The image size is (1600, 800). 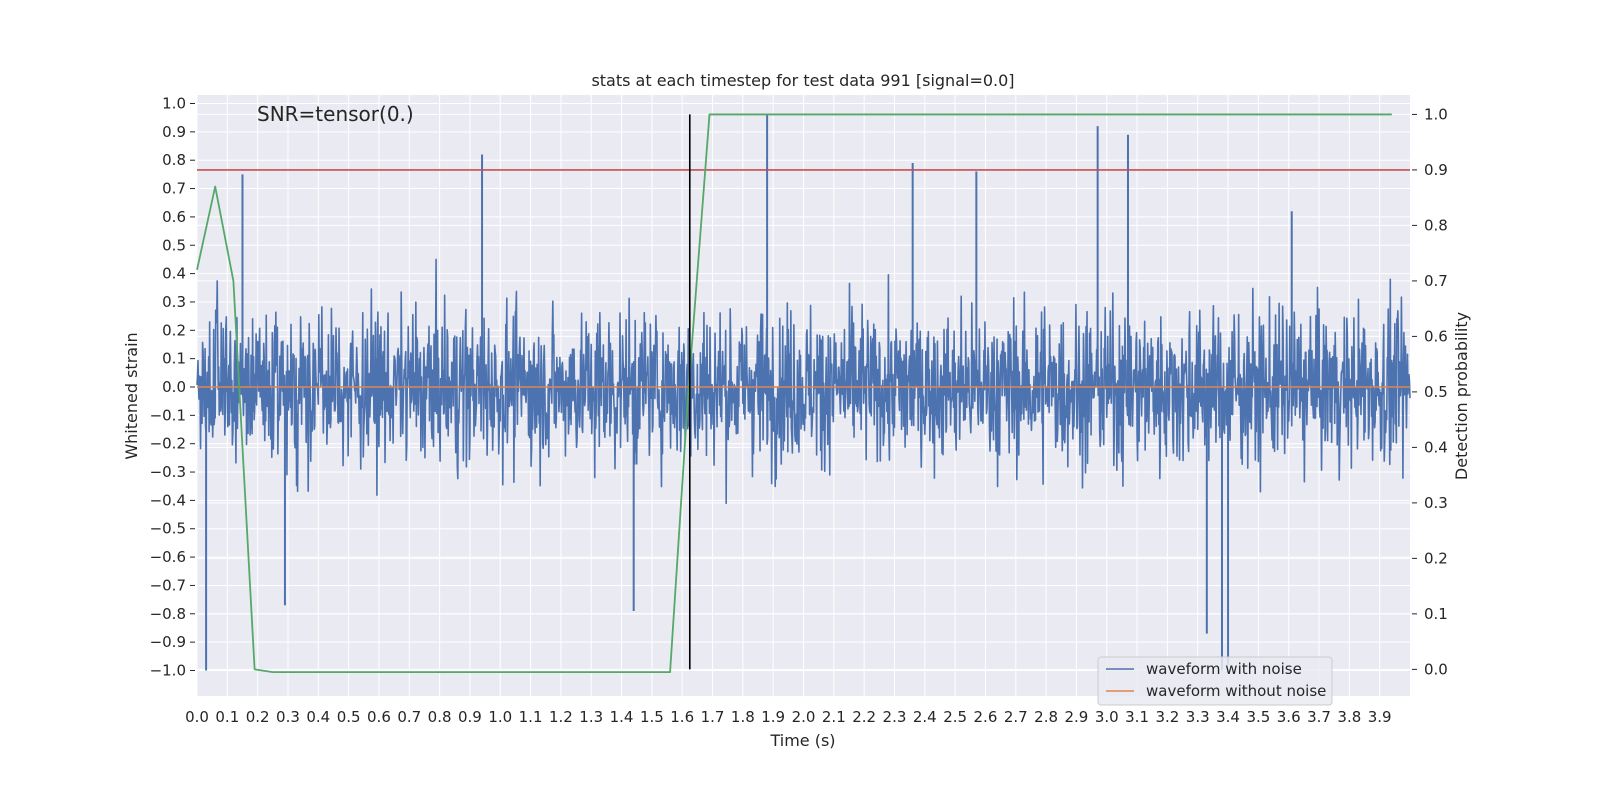 I want to click on x-tick-label: 2.4, so click(x=925, y=717).